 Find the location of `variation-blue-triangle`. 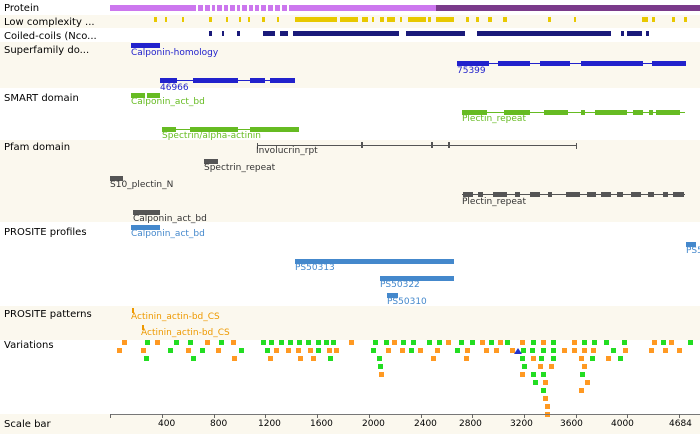

variation-blue-triangle is located at coordinates (518, 351).